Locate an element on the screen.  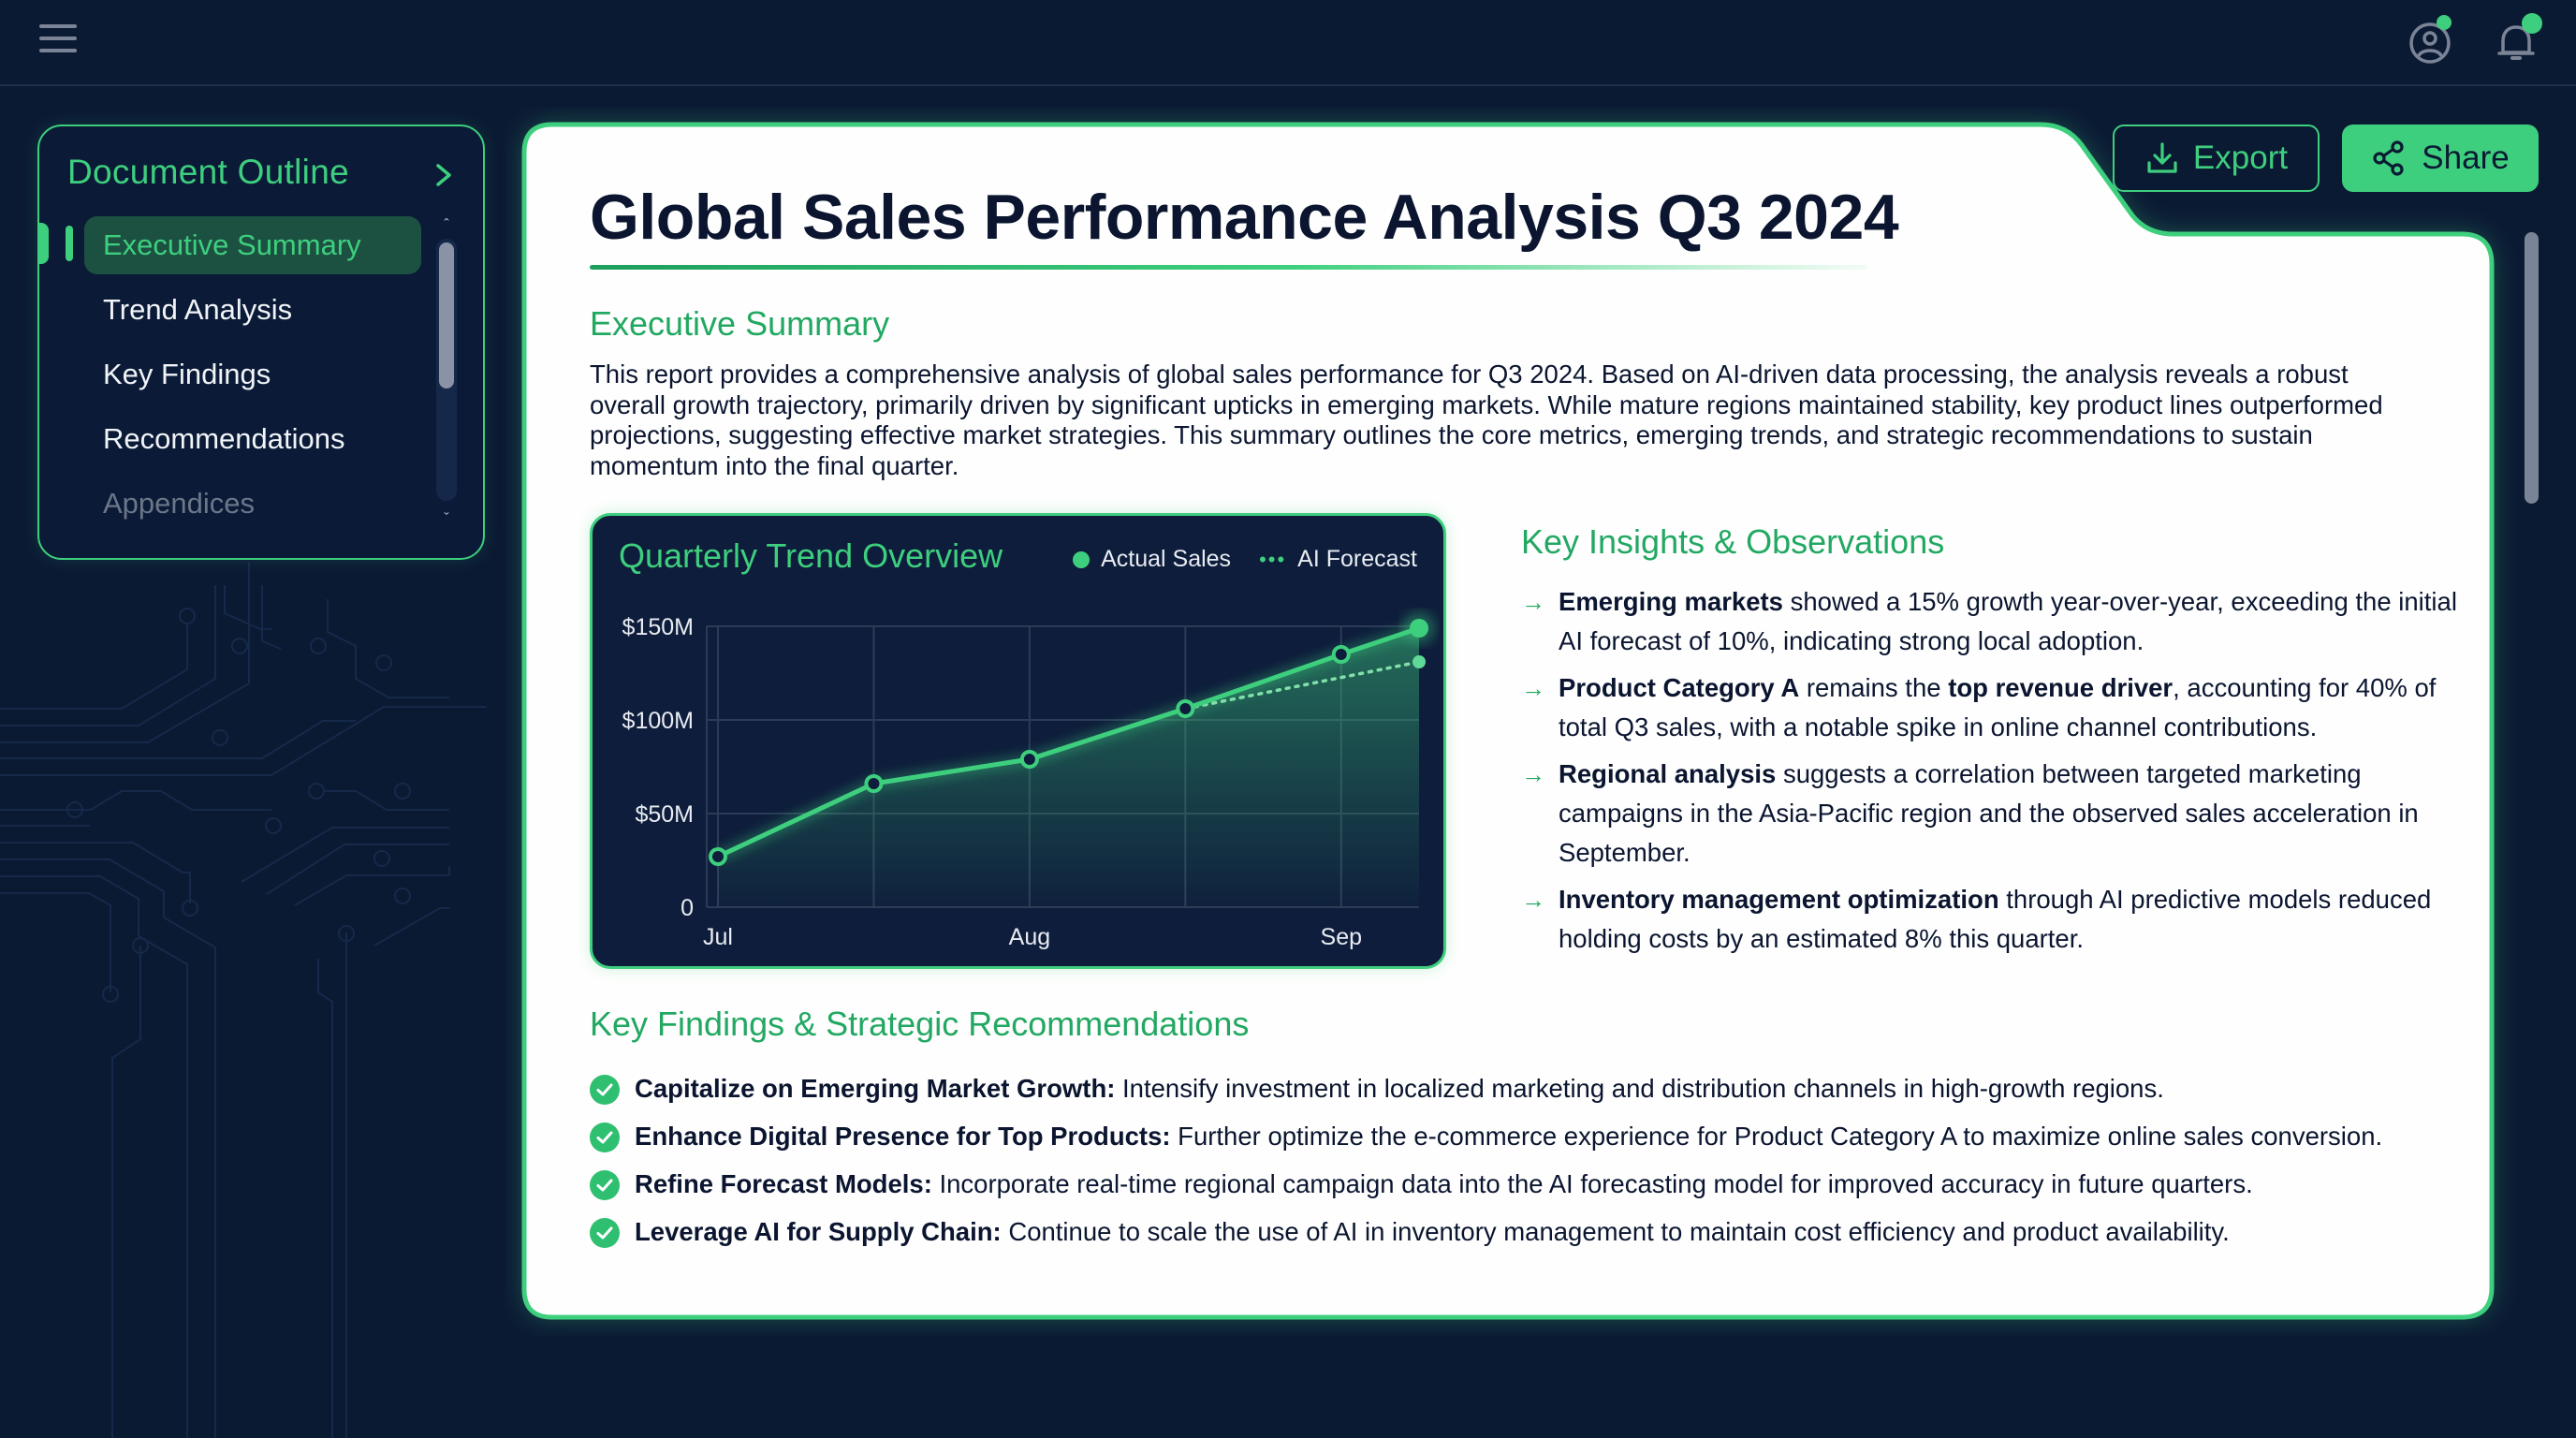
y-axis-tick-label: $100M is located at coordinates (658, 721).